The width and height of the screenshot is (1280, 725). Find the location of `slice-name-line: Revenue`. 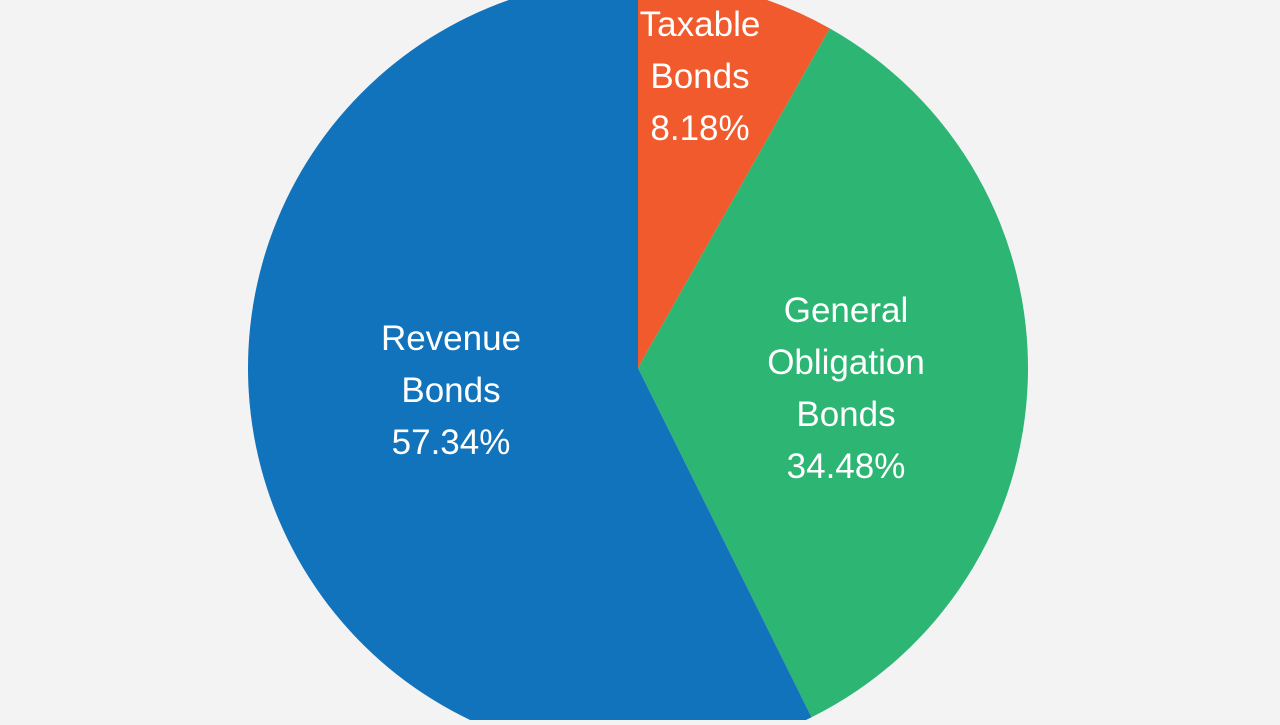

slice-name-line: Revenue is located at coordinates (451, 338).